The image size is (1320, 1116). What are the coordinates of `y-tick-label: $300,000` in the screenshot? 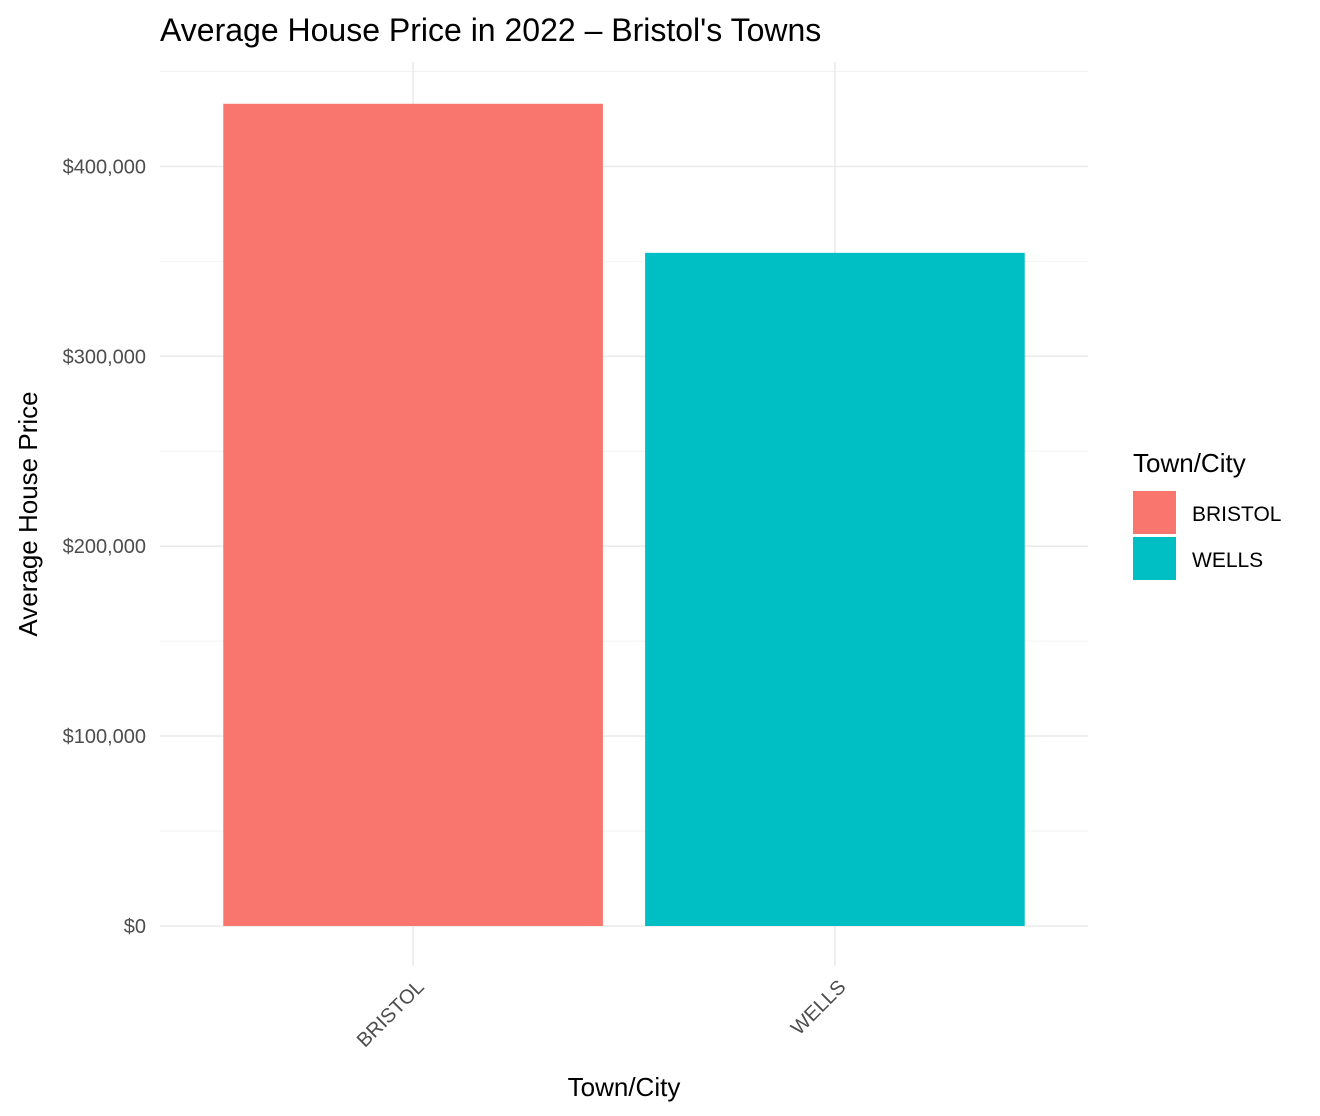 It's located at (104, 357).